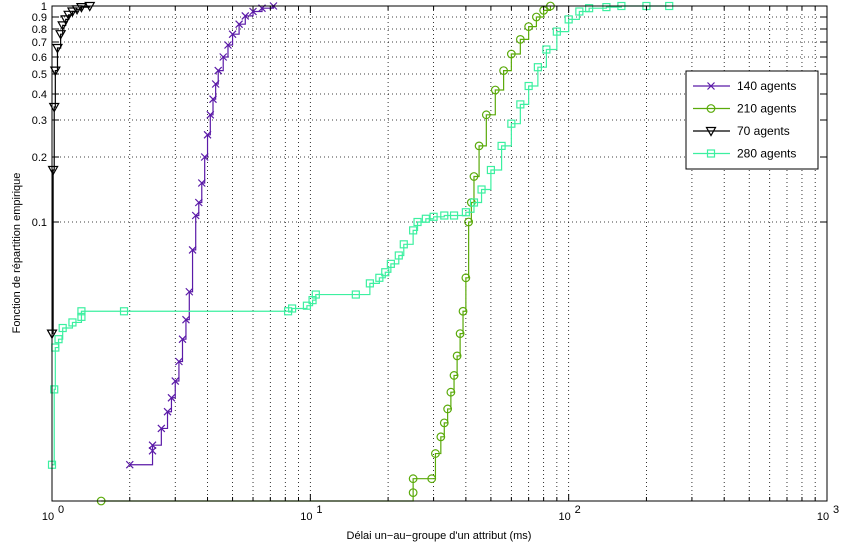 This screenshot has height=549, width=847. Describe the element at coordinates (578, 510) in the screenshot. I see `x-tick-exponent: 2` at that location.